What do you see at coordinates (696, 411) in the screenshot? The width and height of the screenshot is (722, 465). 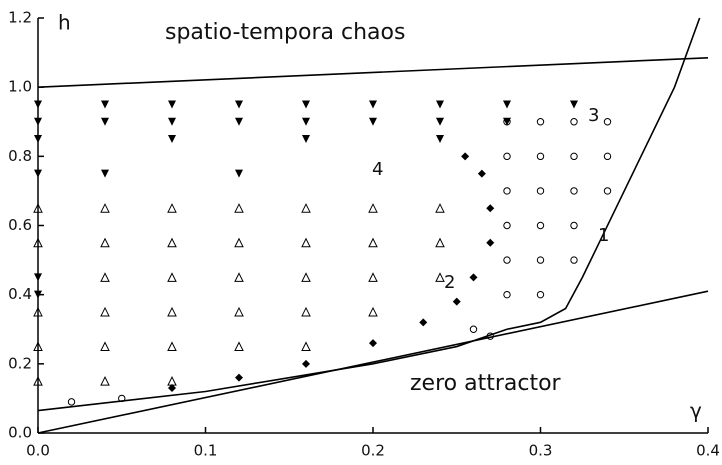 I see `x-axis-label: γ` at bounding box center [696, 411].